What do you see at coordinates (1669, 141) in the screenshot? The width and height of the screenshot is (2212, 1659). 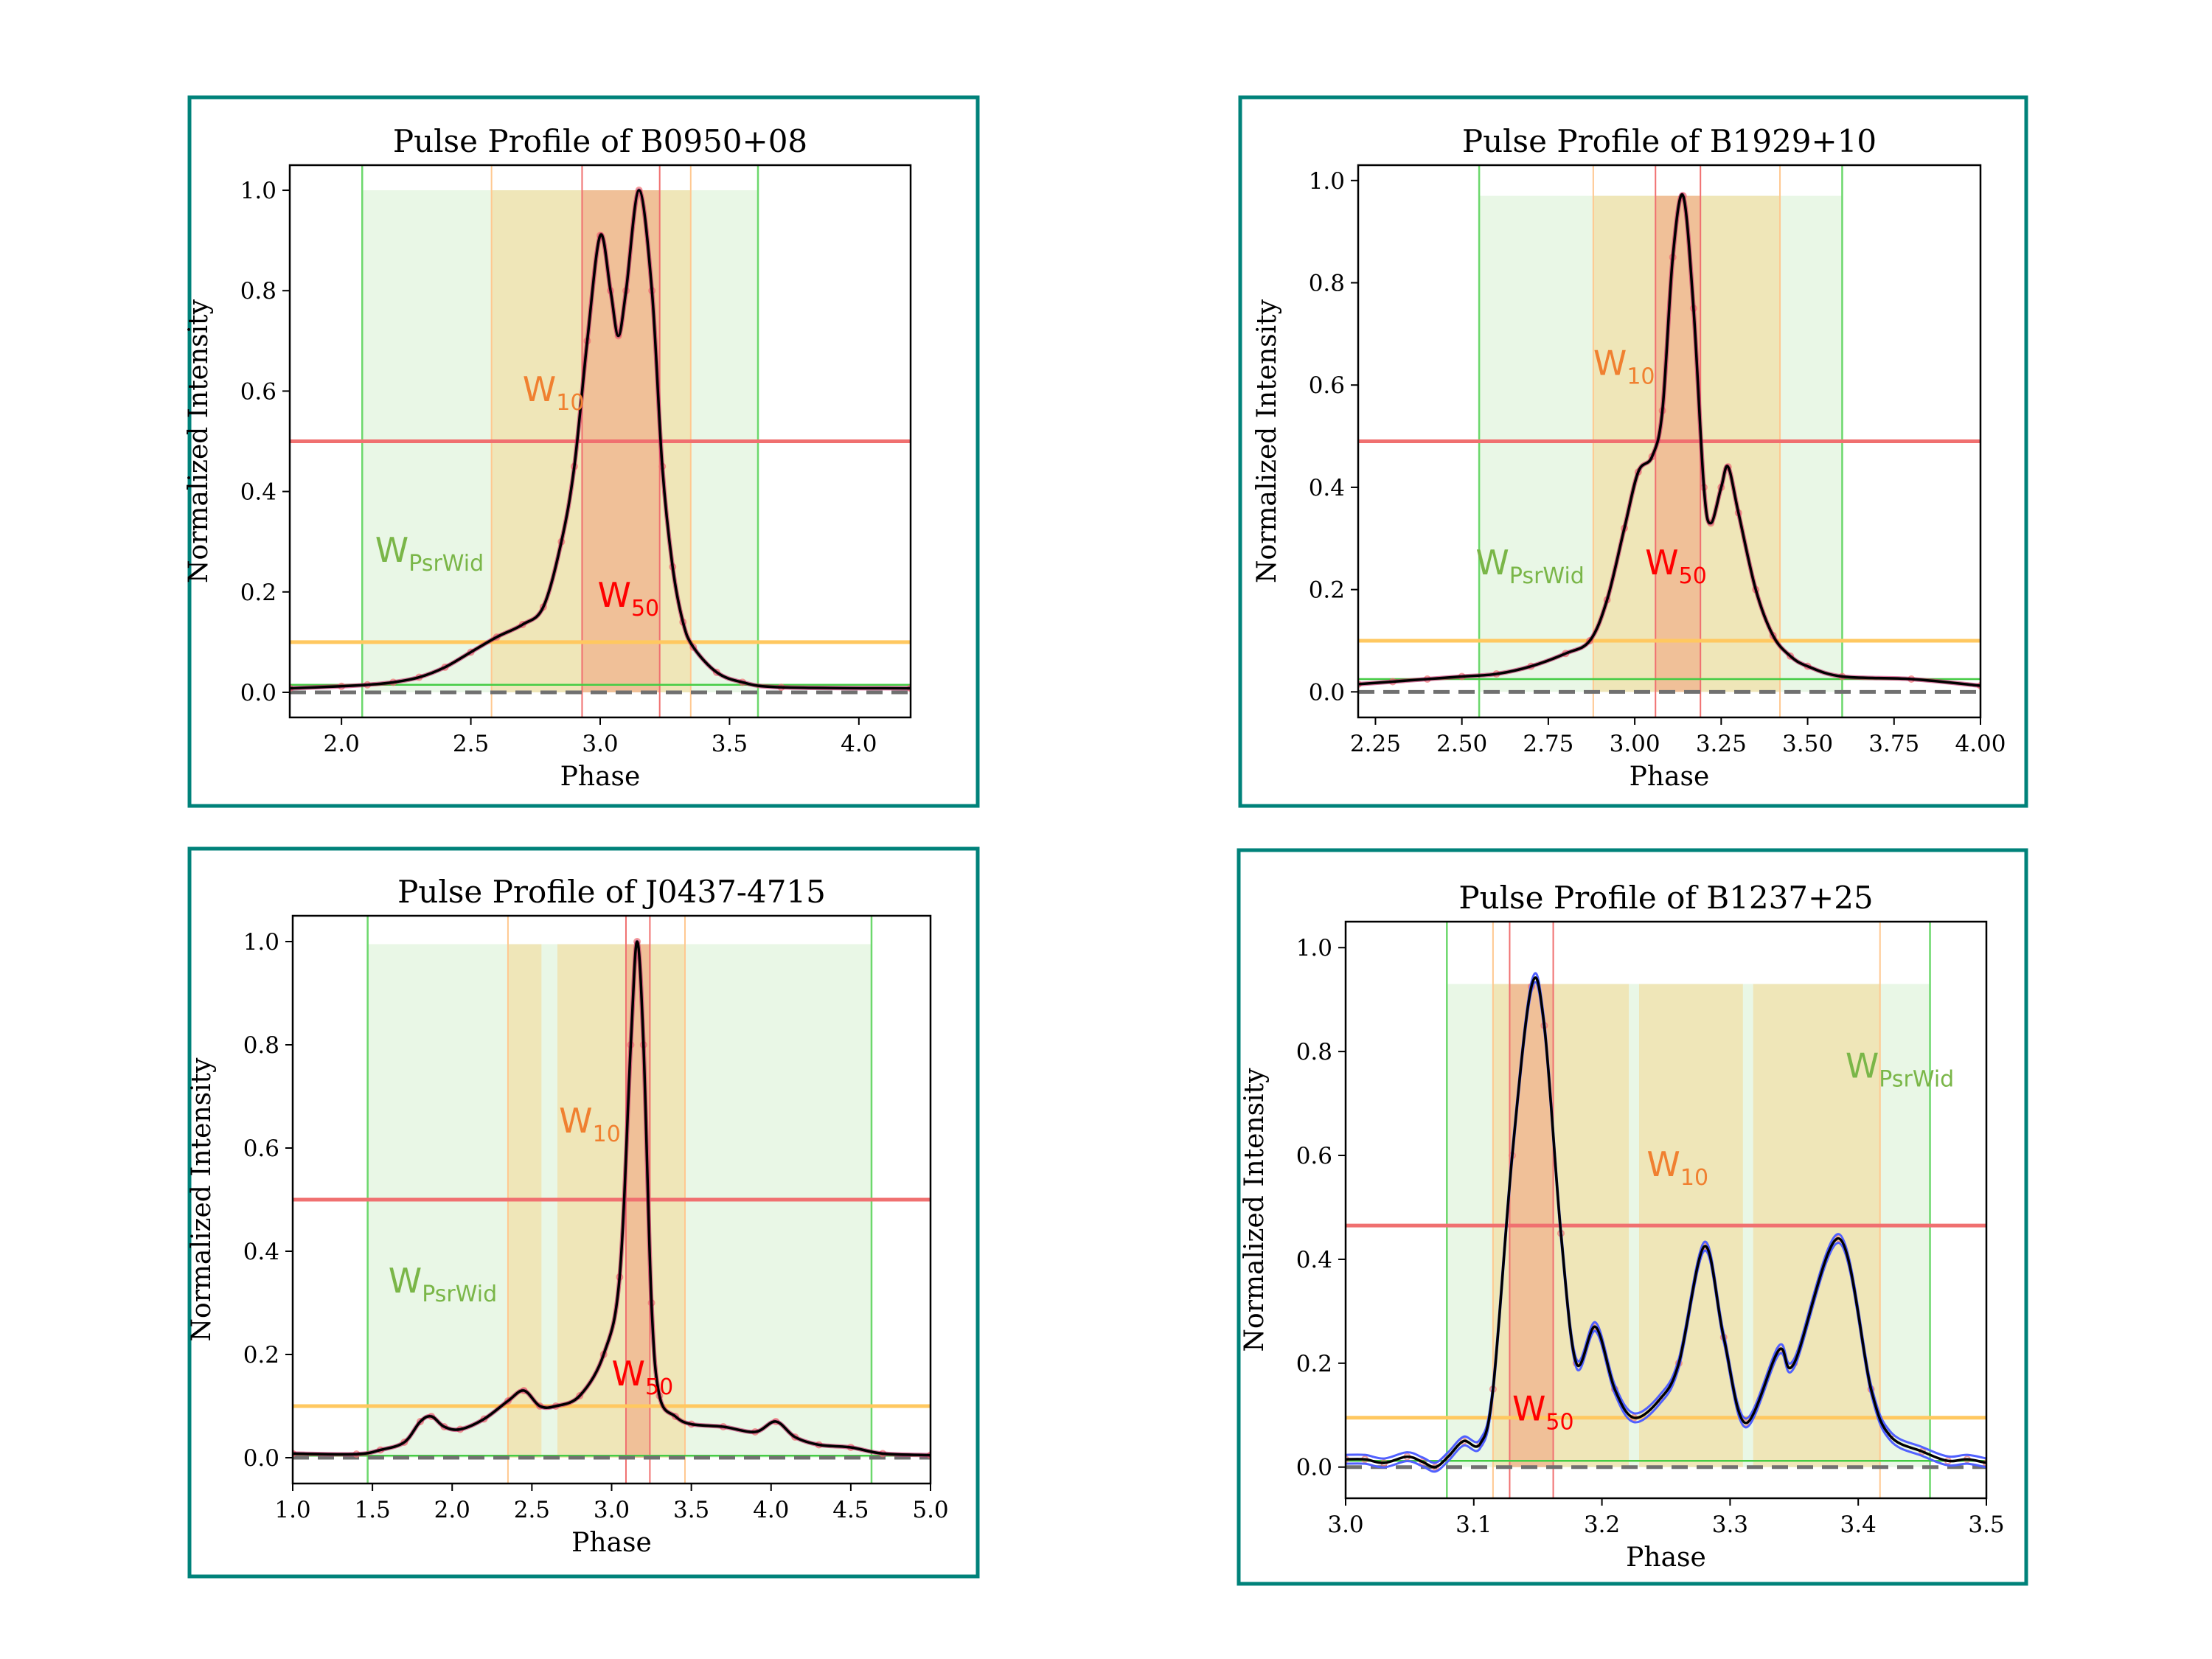 I see `chart-title: Pulse Profile of B1929+10` at bounding box center [1669, 141].